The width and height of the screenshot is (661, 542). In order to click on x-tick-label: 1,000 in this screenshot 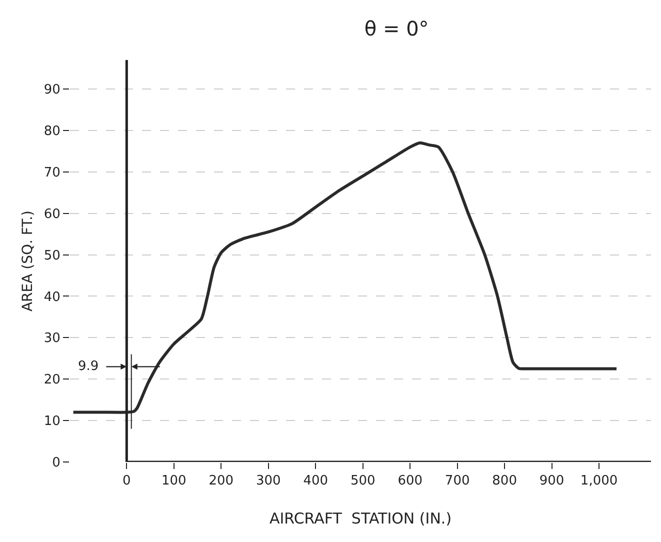, I will do `click(599, 481)`.